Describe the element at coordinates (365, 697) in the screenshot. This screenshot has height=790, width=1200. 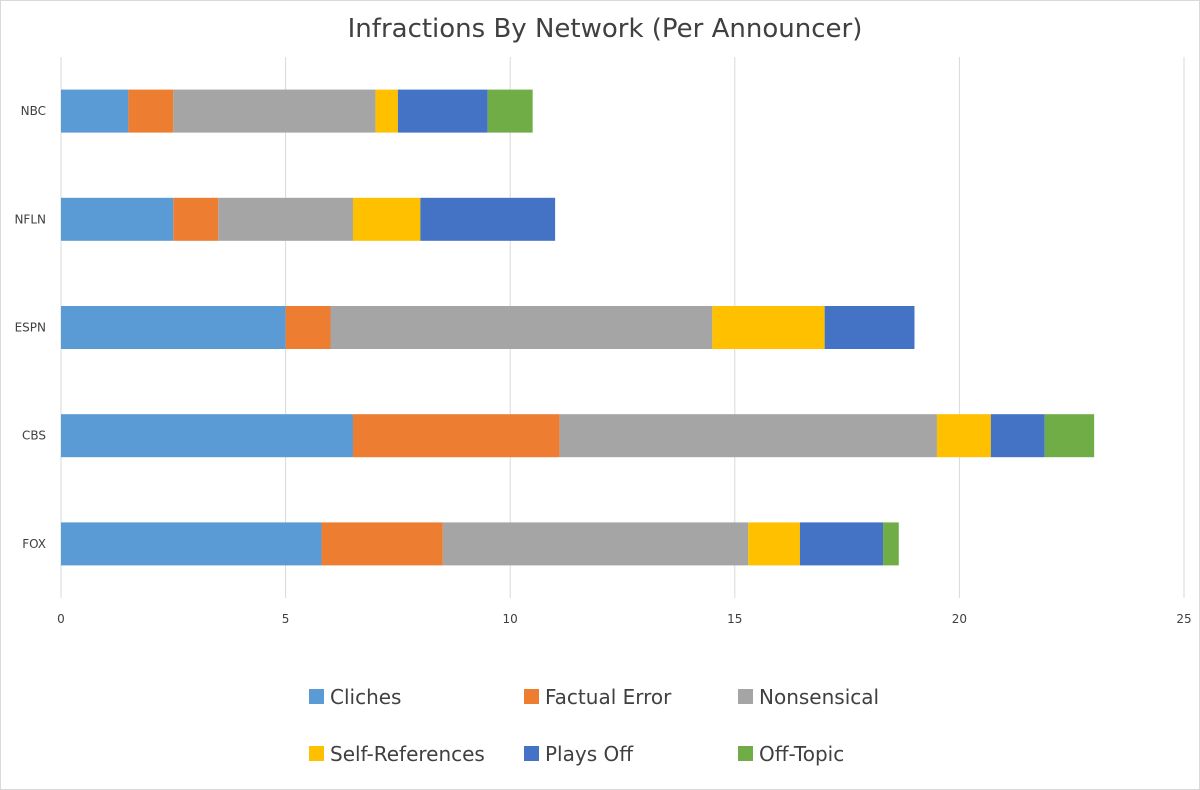
I see `legend-label-cliches: Cliches` at that location.